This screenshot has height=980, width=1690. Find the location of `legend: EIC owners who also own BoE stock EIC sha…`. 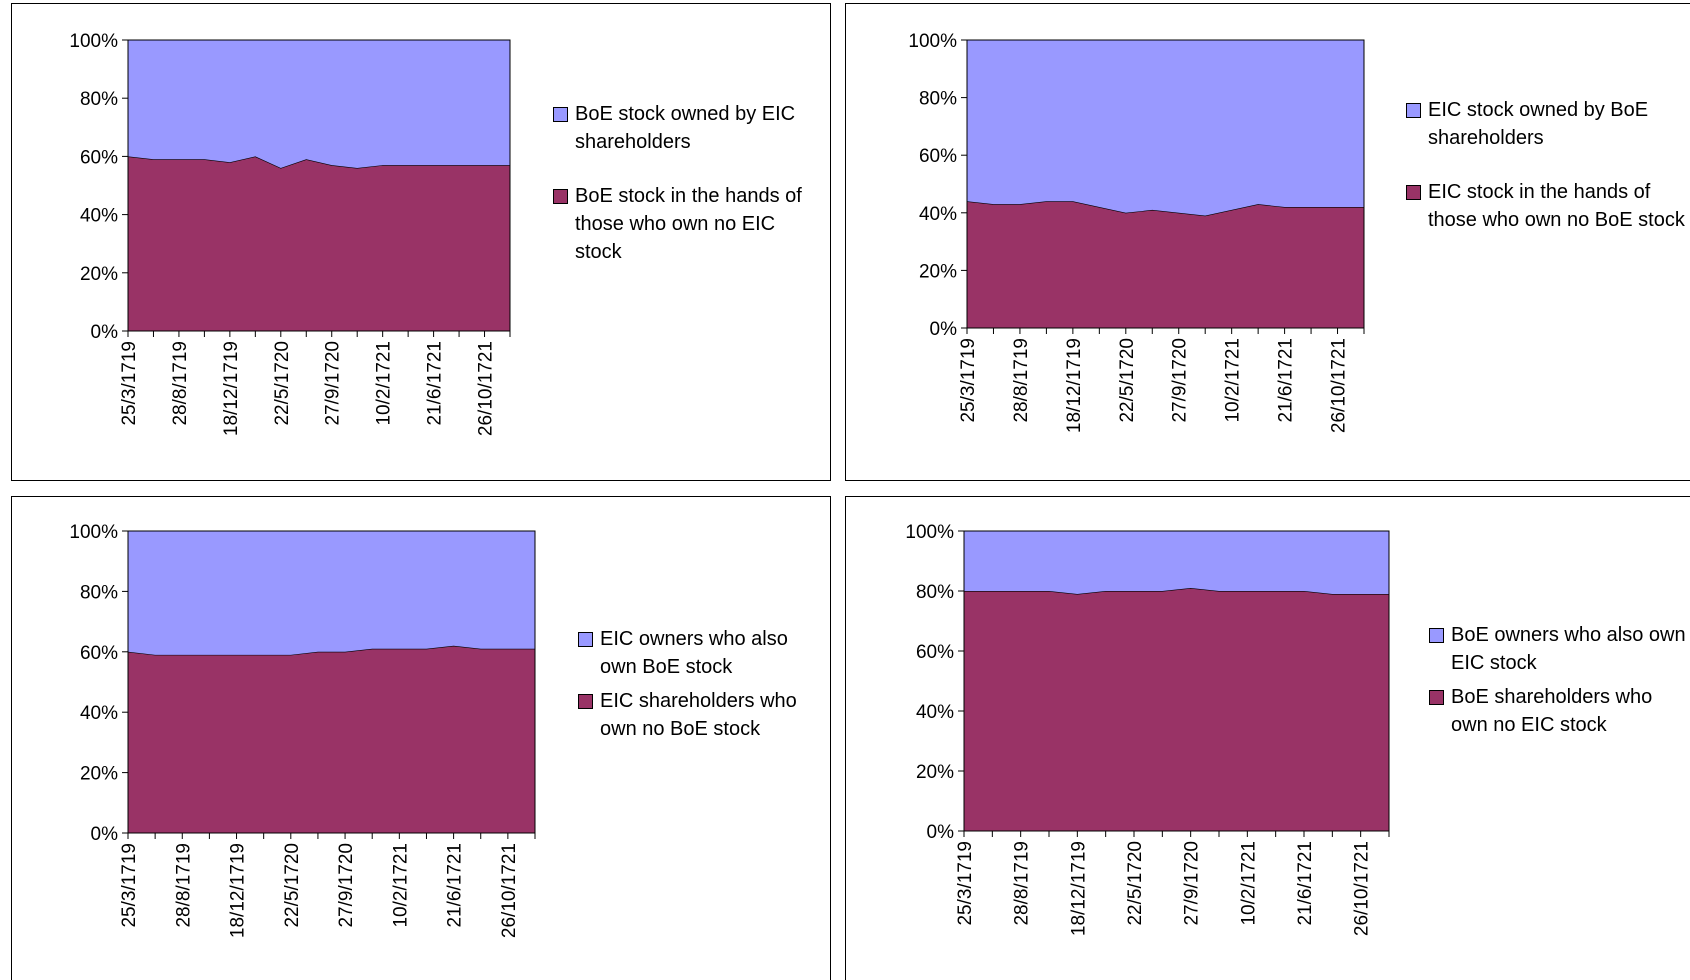

legend: EIC owners who also own BoE stock EIC sha… is located at coordinates (703, 687).